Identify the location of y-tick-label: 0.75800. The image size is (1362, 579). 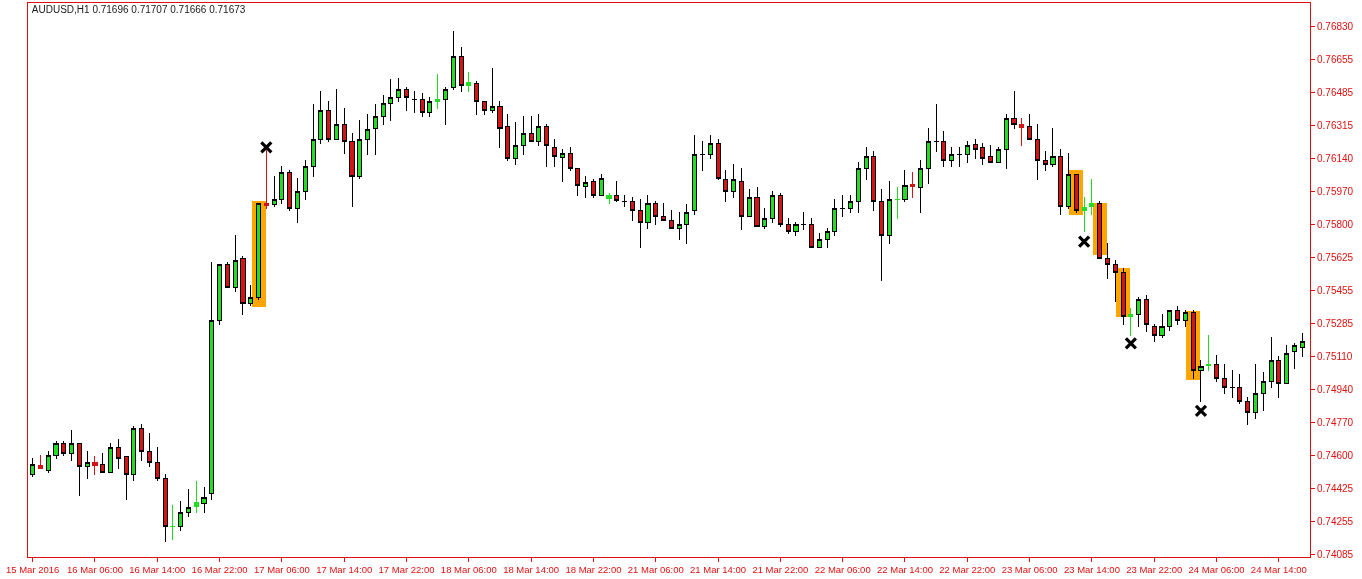
(1335, 224).